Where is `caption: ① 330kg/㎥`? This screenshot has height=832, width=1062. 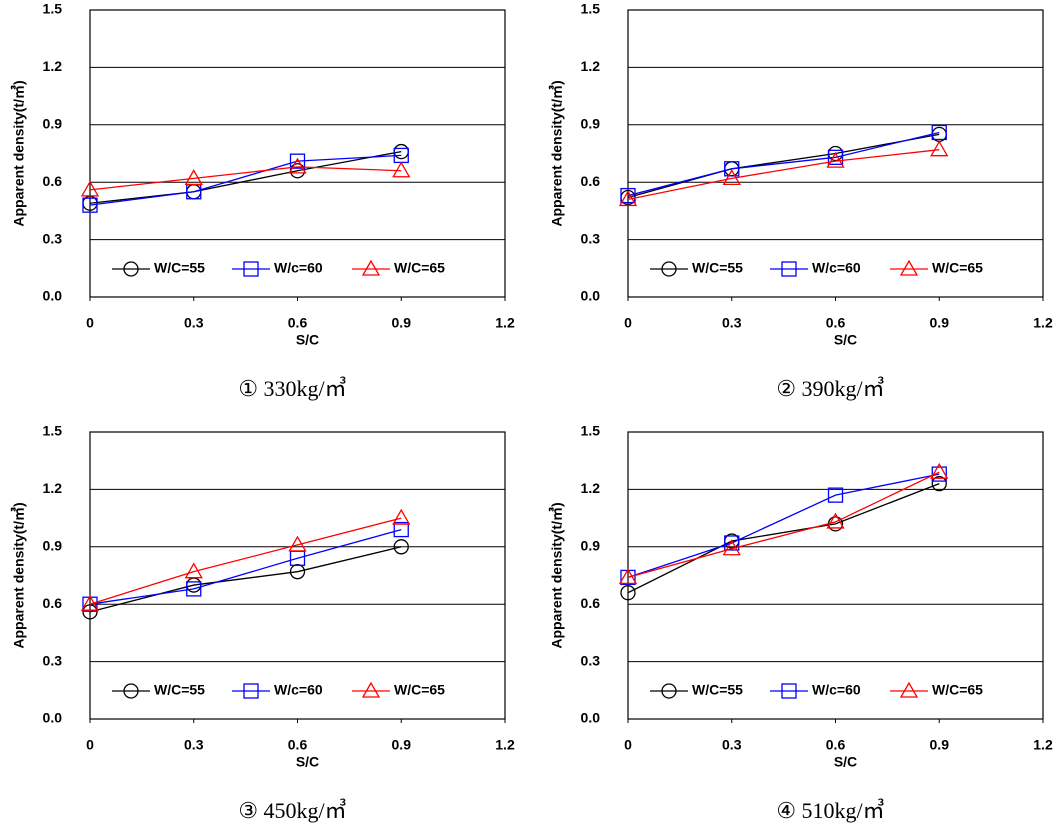 caption: ① 330kg/㎥ is located at coordinates (292, 388).